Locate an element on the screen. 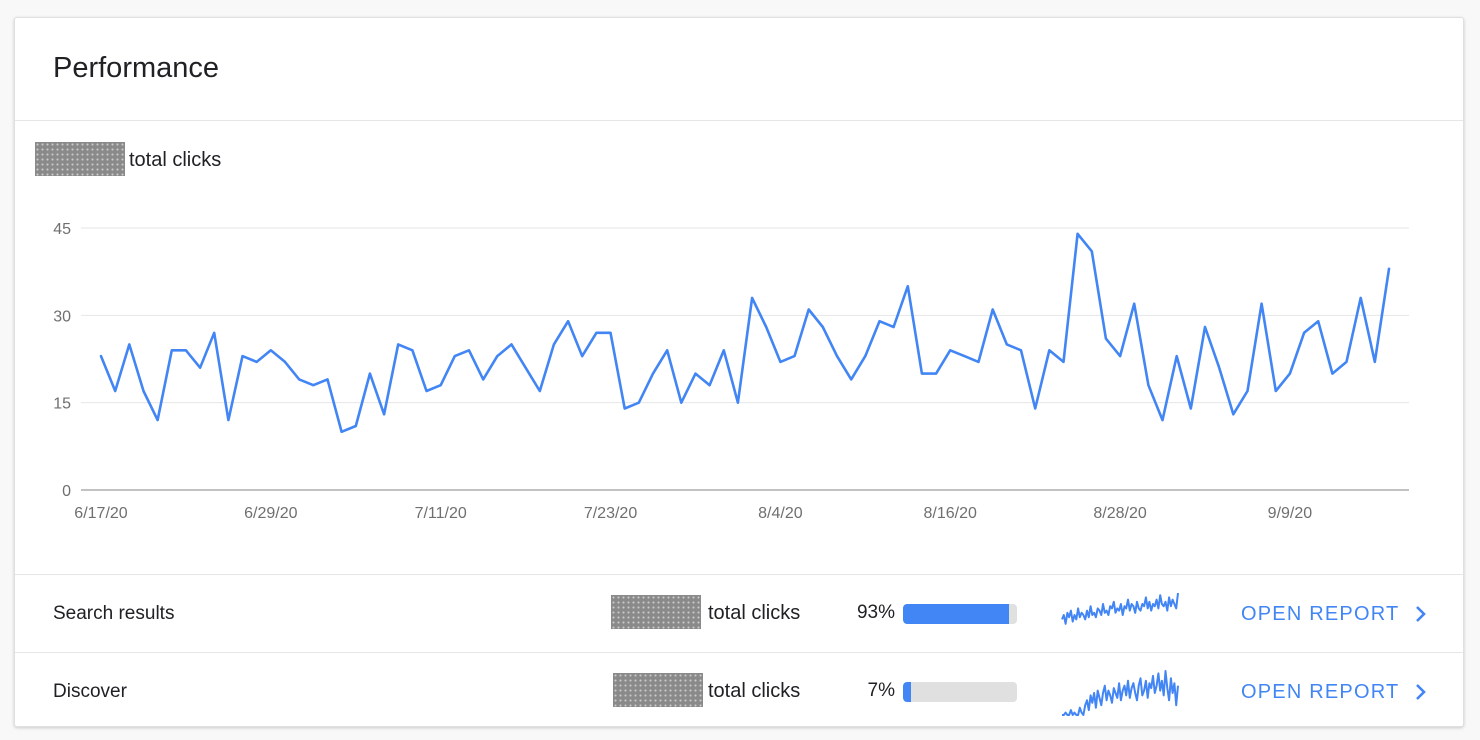  x-tick-label: 9/9/20 is located at coordinates (1290, 513).